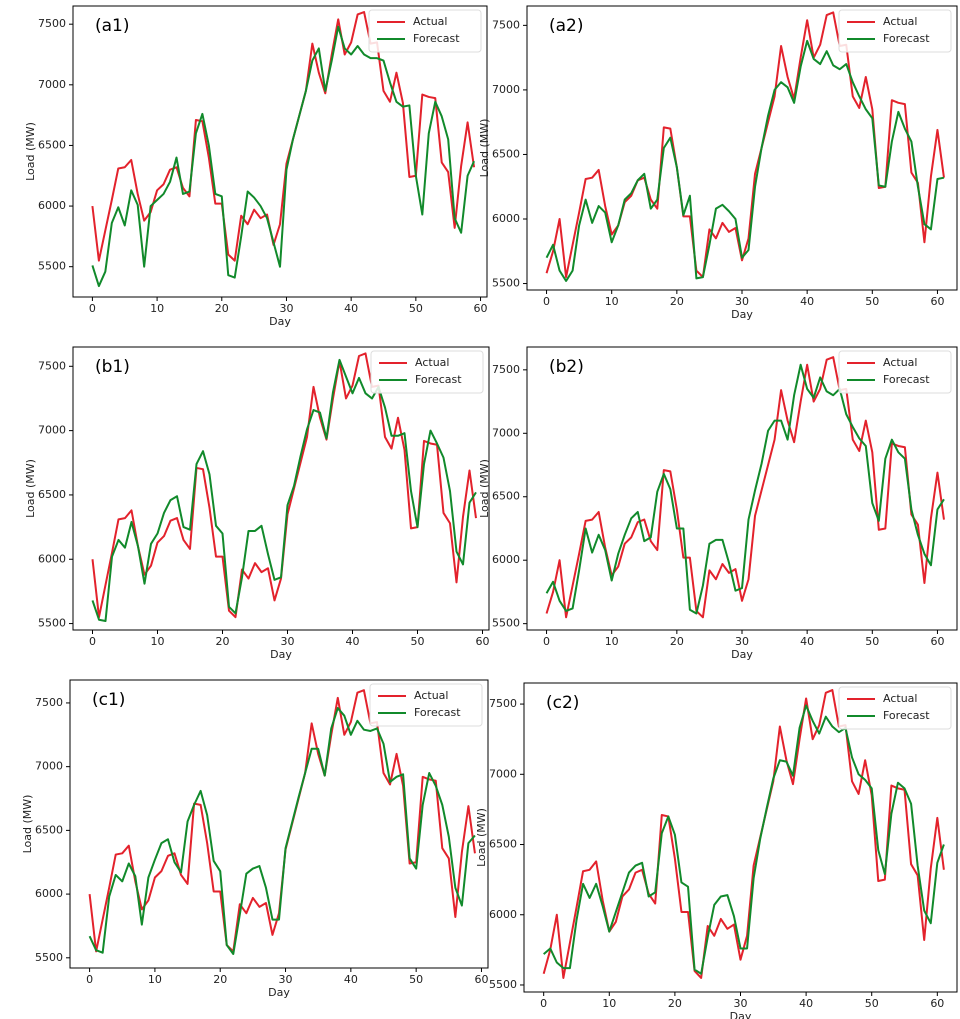  I want to click on panel-label: (b2), so click(566, 367).